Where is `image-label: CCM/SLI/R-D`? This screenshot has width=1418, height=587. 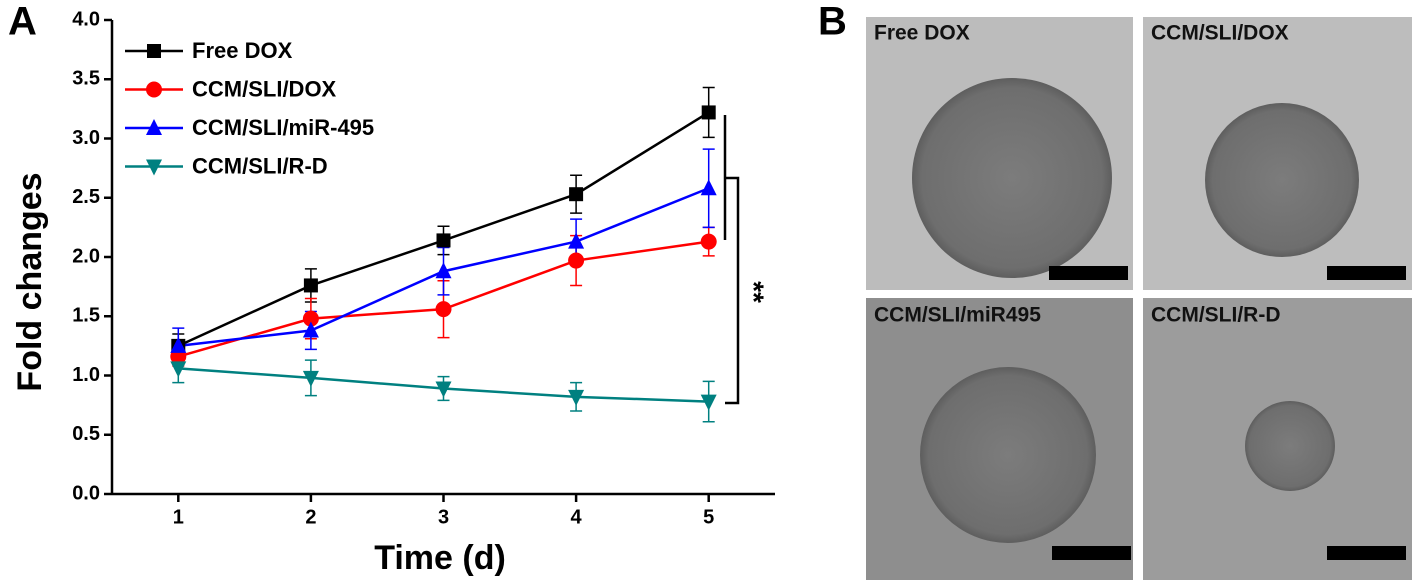
image-label: CCM/SLI/R-D is located at coordinates (1216, 315).